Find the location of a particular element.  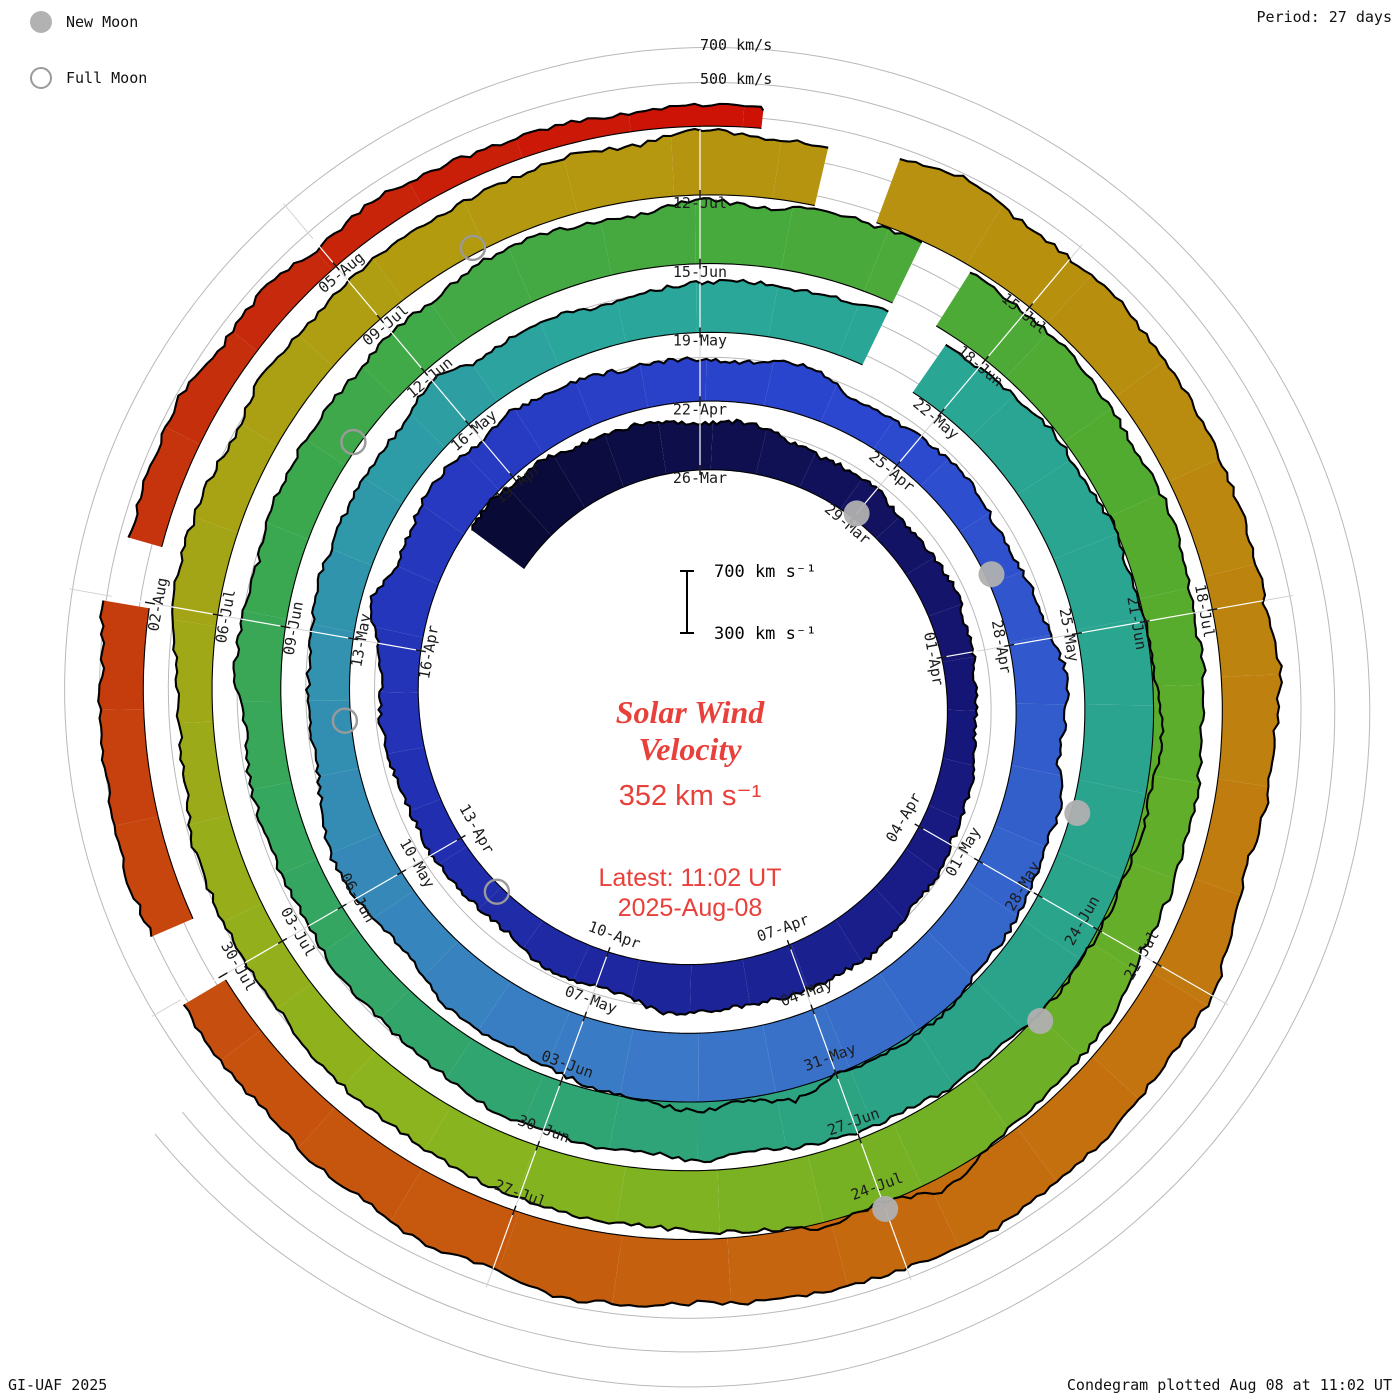

latest-date-label: 2025-Aug-08 is located at coordinates (690, 908).